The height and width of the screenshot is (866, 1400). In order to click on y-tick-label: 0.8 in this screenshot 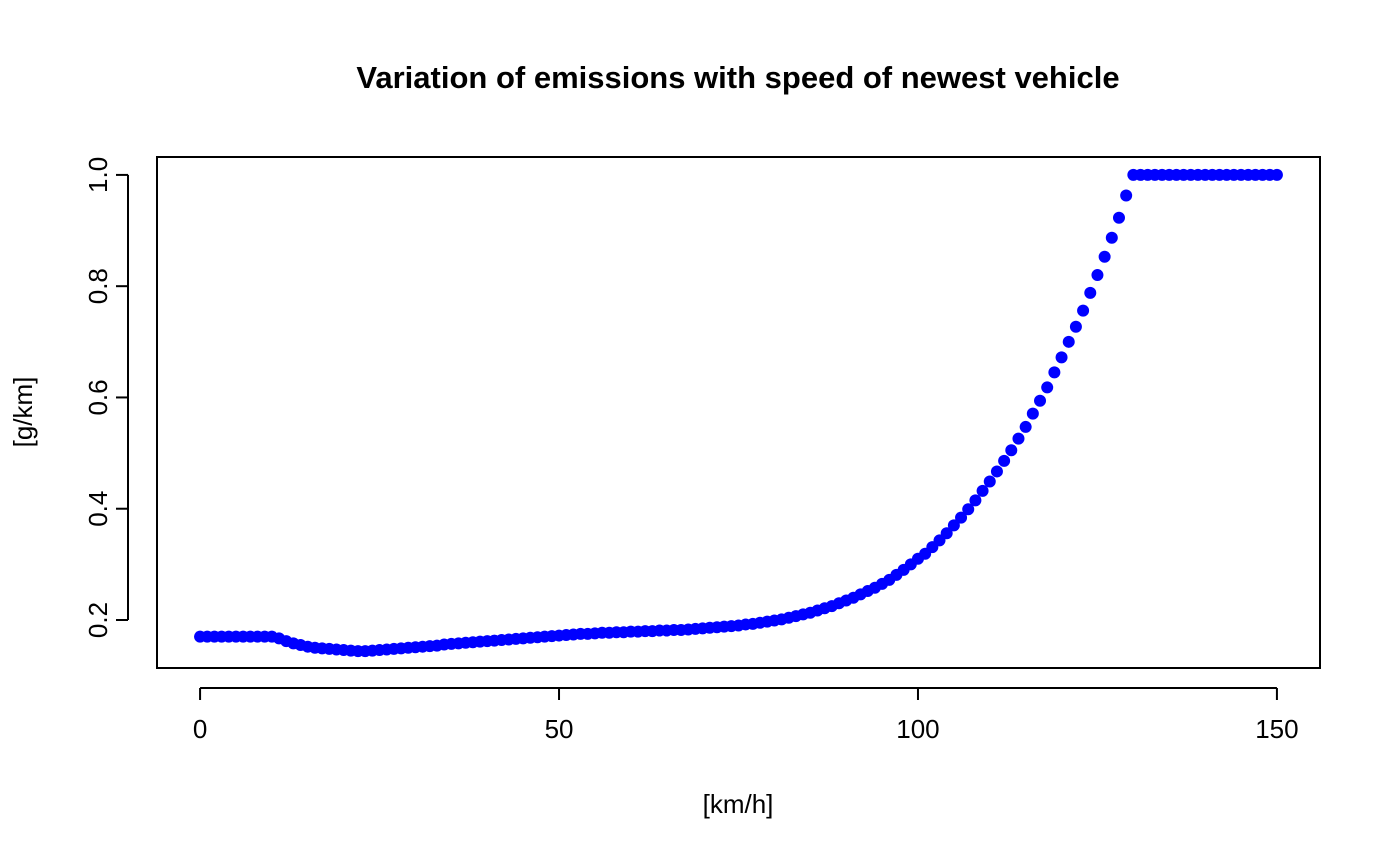, I will do `click(98, 286)`.